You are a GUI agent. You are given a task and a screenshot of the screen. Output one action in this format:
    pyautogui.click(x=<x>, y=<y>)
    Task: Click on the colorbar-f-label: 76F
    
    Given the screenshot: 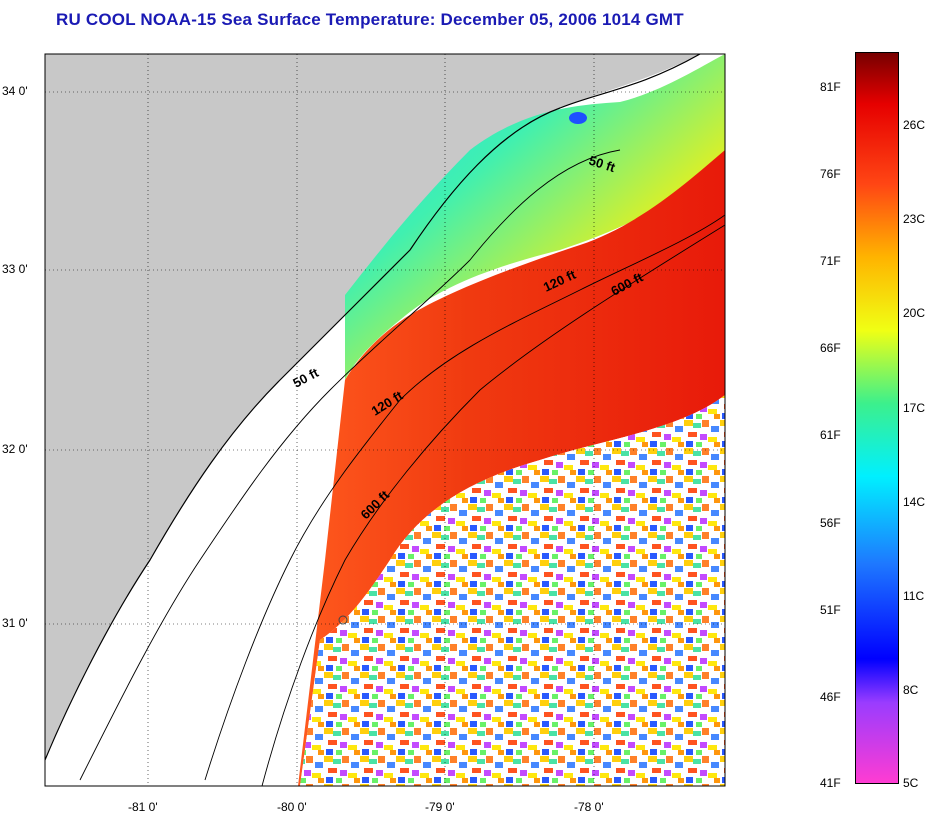 What is the action you would take?
    pyautogui.click(x=830, y=174)
    